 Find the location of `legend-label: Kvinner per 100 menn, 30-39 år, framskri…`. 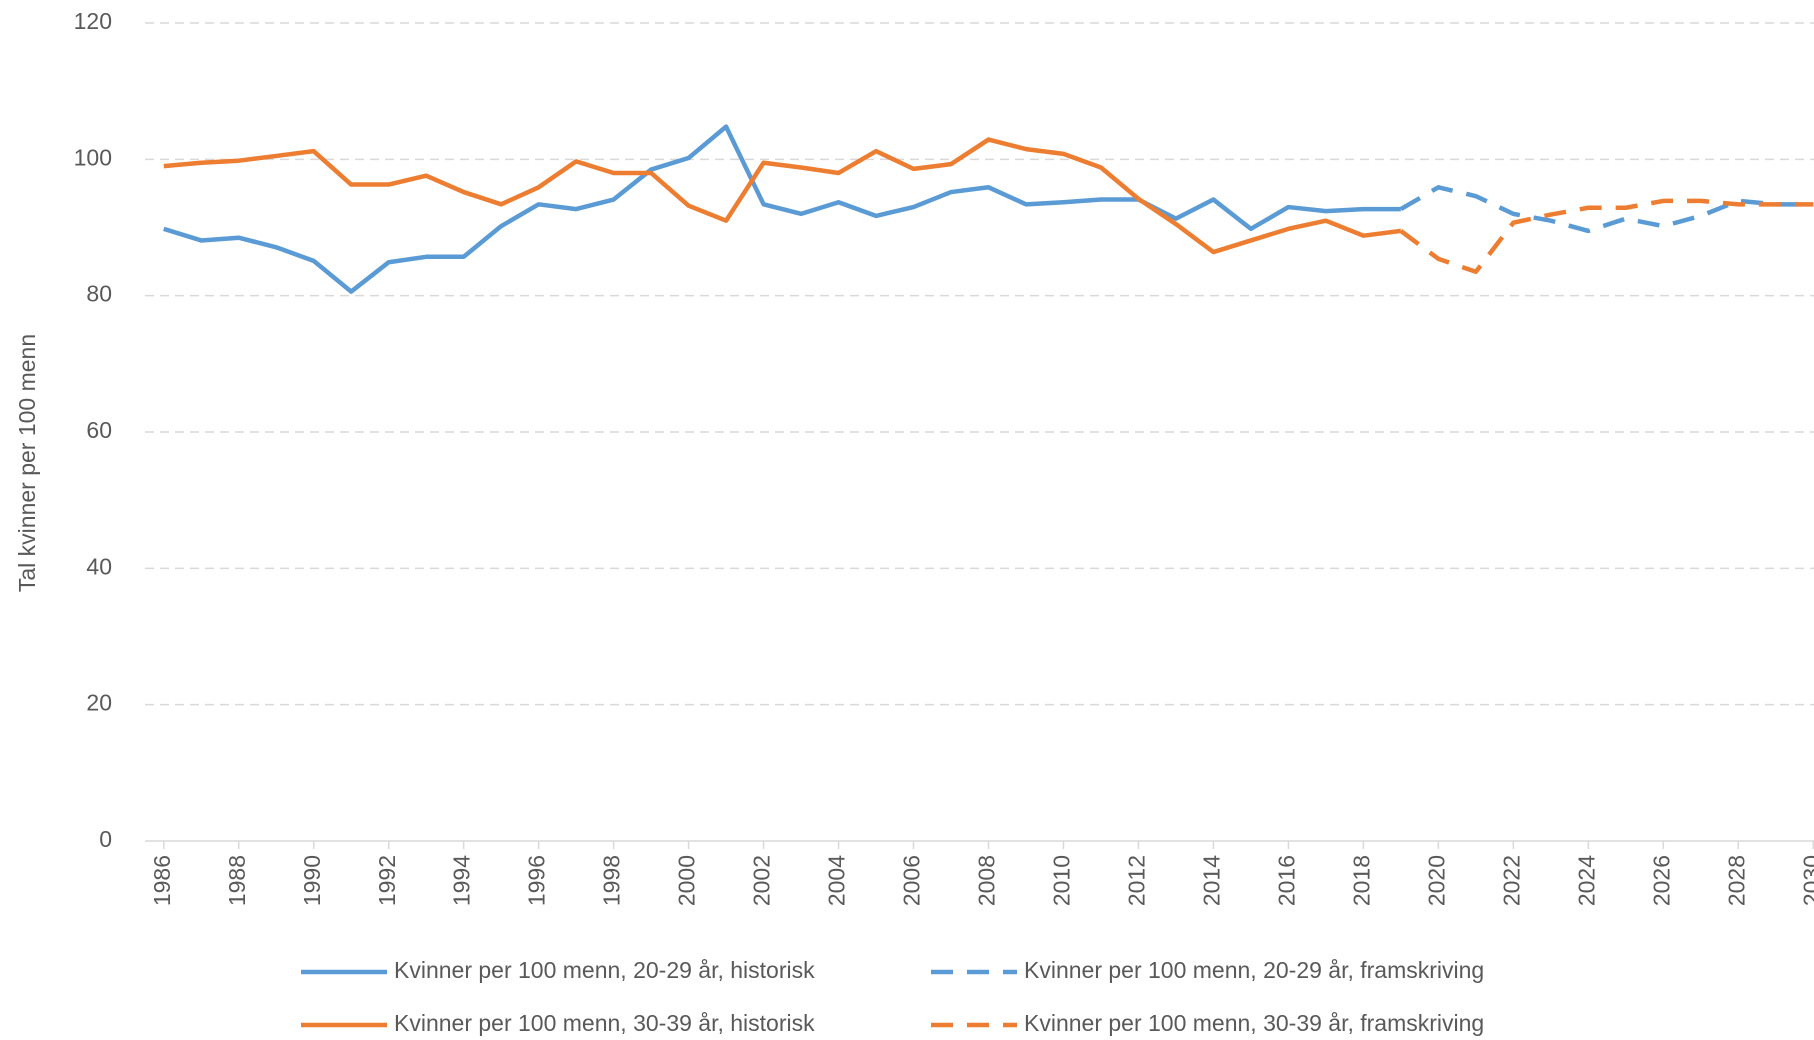

legend-label: Kvinner per 100 menn, 30-39 år, framskri… is located at coordinates (1254, 1023).